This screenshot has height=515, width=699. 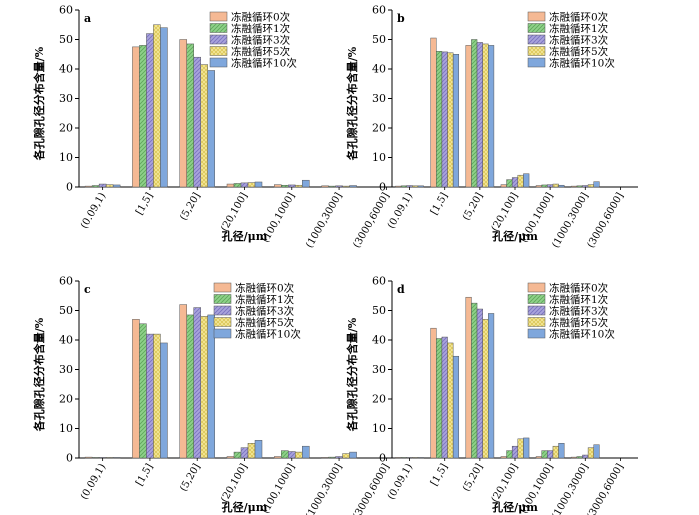 I want to click on bar-a-s1-c2, so click(x=190, y=115).